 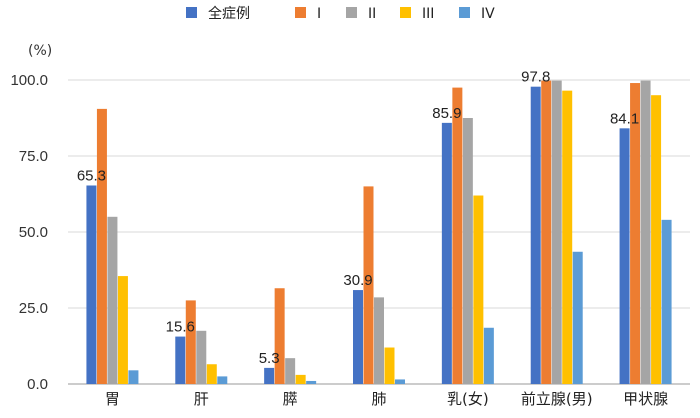 I want to click on y-axis-unit-label: (%), so click(x=40, y=51).